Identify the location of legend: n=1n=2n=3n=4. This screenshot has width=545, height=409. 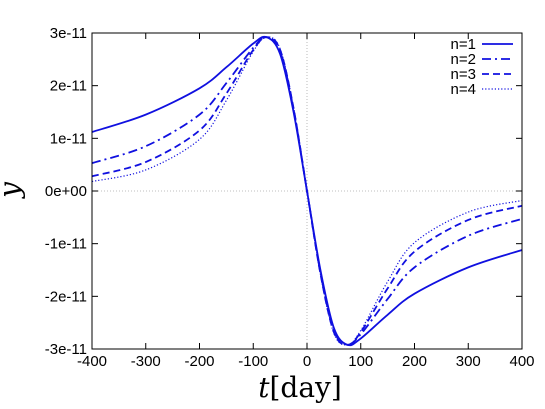
(482, 67).